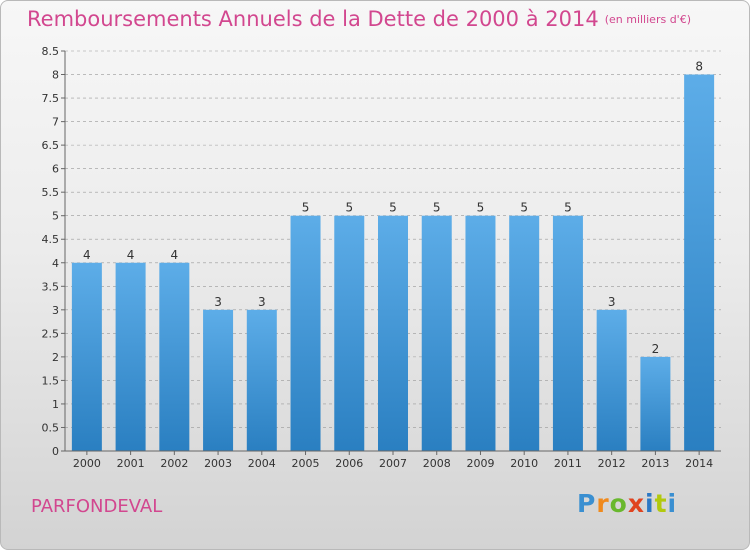  What do you see at coordinates (524, 208) in the screenshot?
I see `data-label-2010: 5` at bounding box center [524, 208].